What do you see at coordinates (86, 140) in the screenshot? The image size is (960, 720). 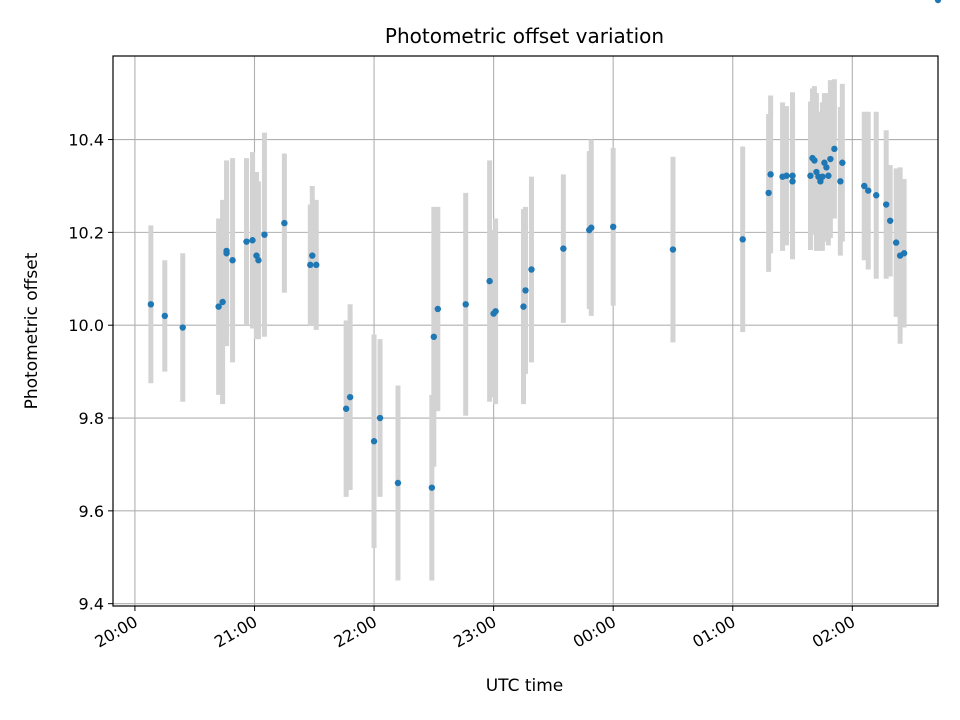 I see `y-tick-label: 10.4` at bounding box center [86, 140].